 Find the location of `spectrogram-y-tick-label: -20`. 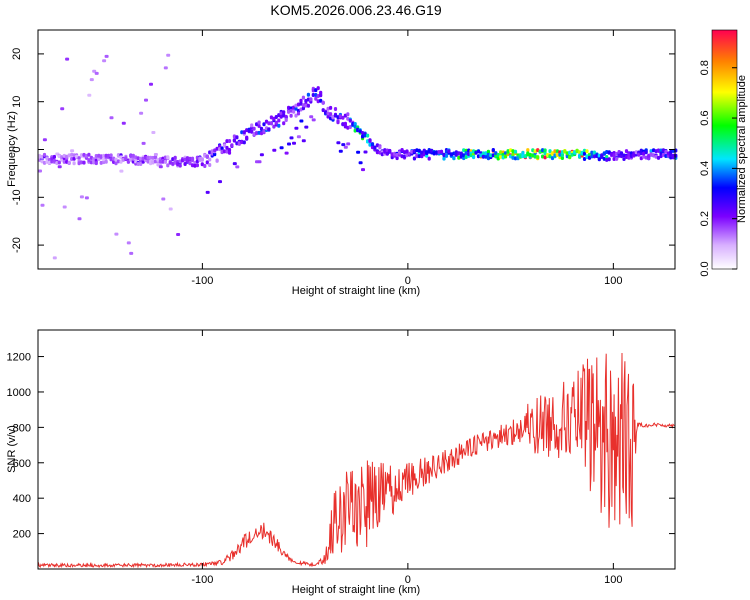

spectrogram-y-tick-label: -20 is located at coordinates (17, 245).